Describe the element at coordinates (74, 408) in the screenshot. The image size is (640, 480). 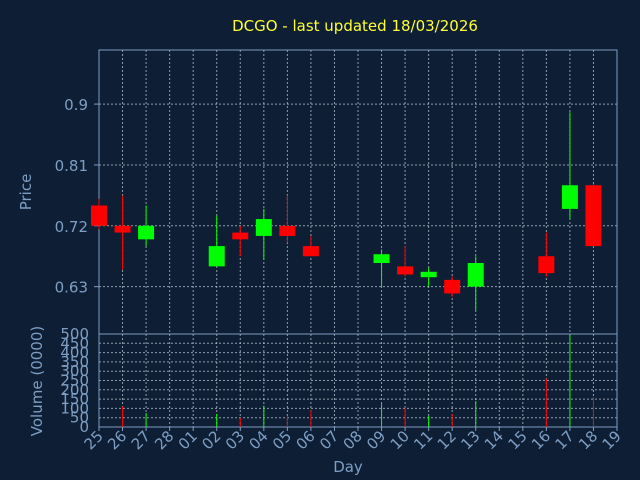
I see `volume-tick-label: 100` at that location.